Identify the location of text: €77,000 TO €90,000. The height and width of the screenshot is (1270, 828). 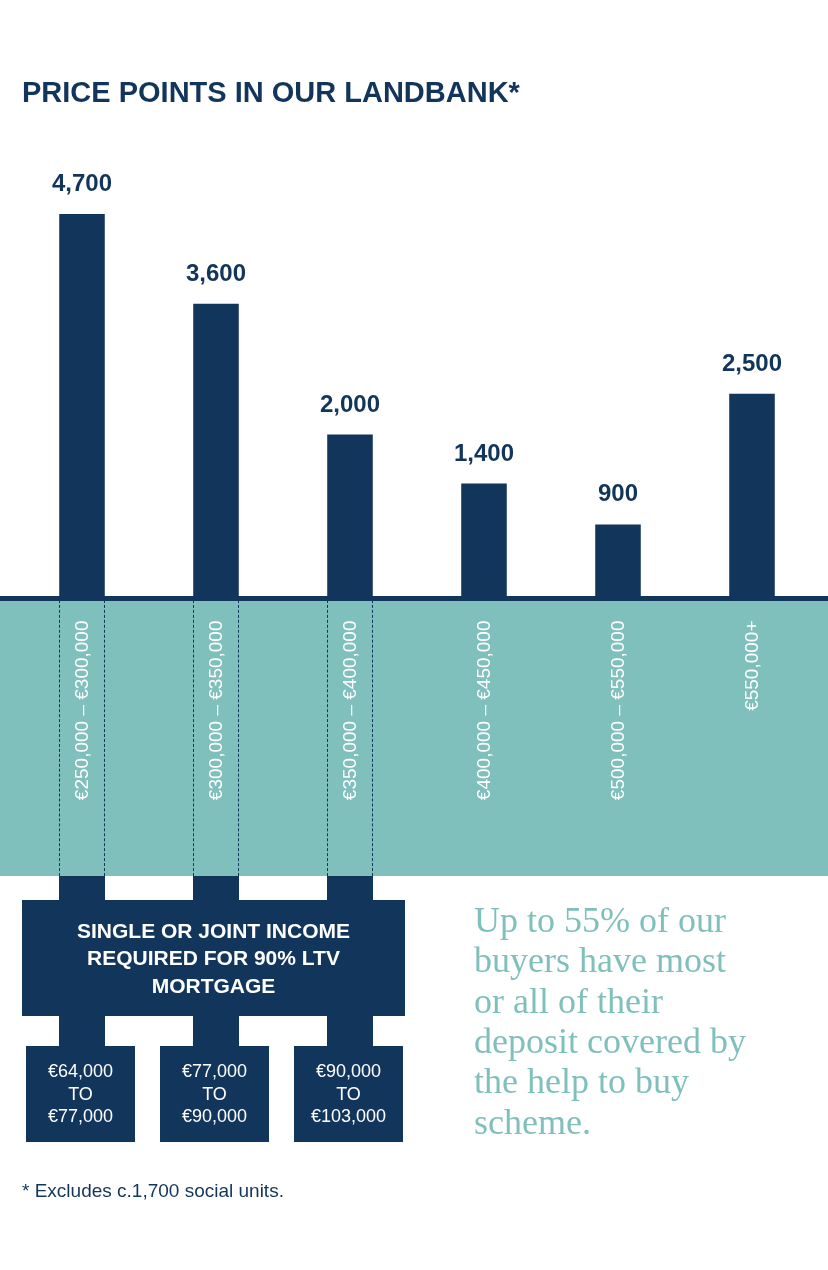
(214, 1094).